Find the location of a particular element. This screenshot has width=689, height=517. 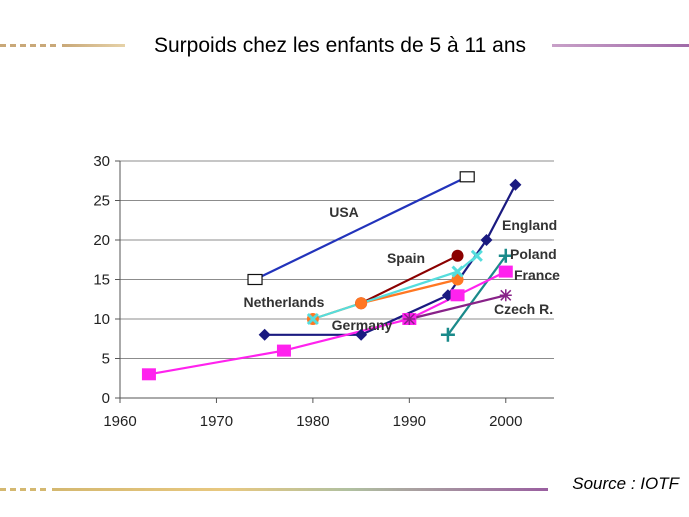

title-decoration-right is located at coordinates (620, 45).